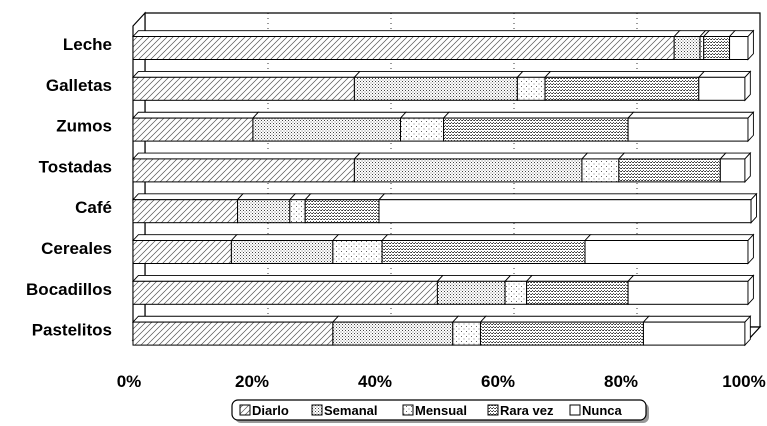  Describe the element at coordinates (252, 381) in the screenshot. I see `x-tick-label: 20%` at that location.